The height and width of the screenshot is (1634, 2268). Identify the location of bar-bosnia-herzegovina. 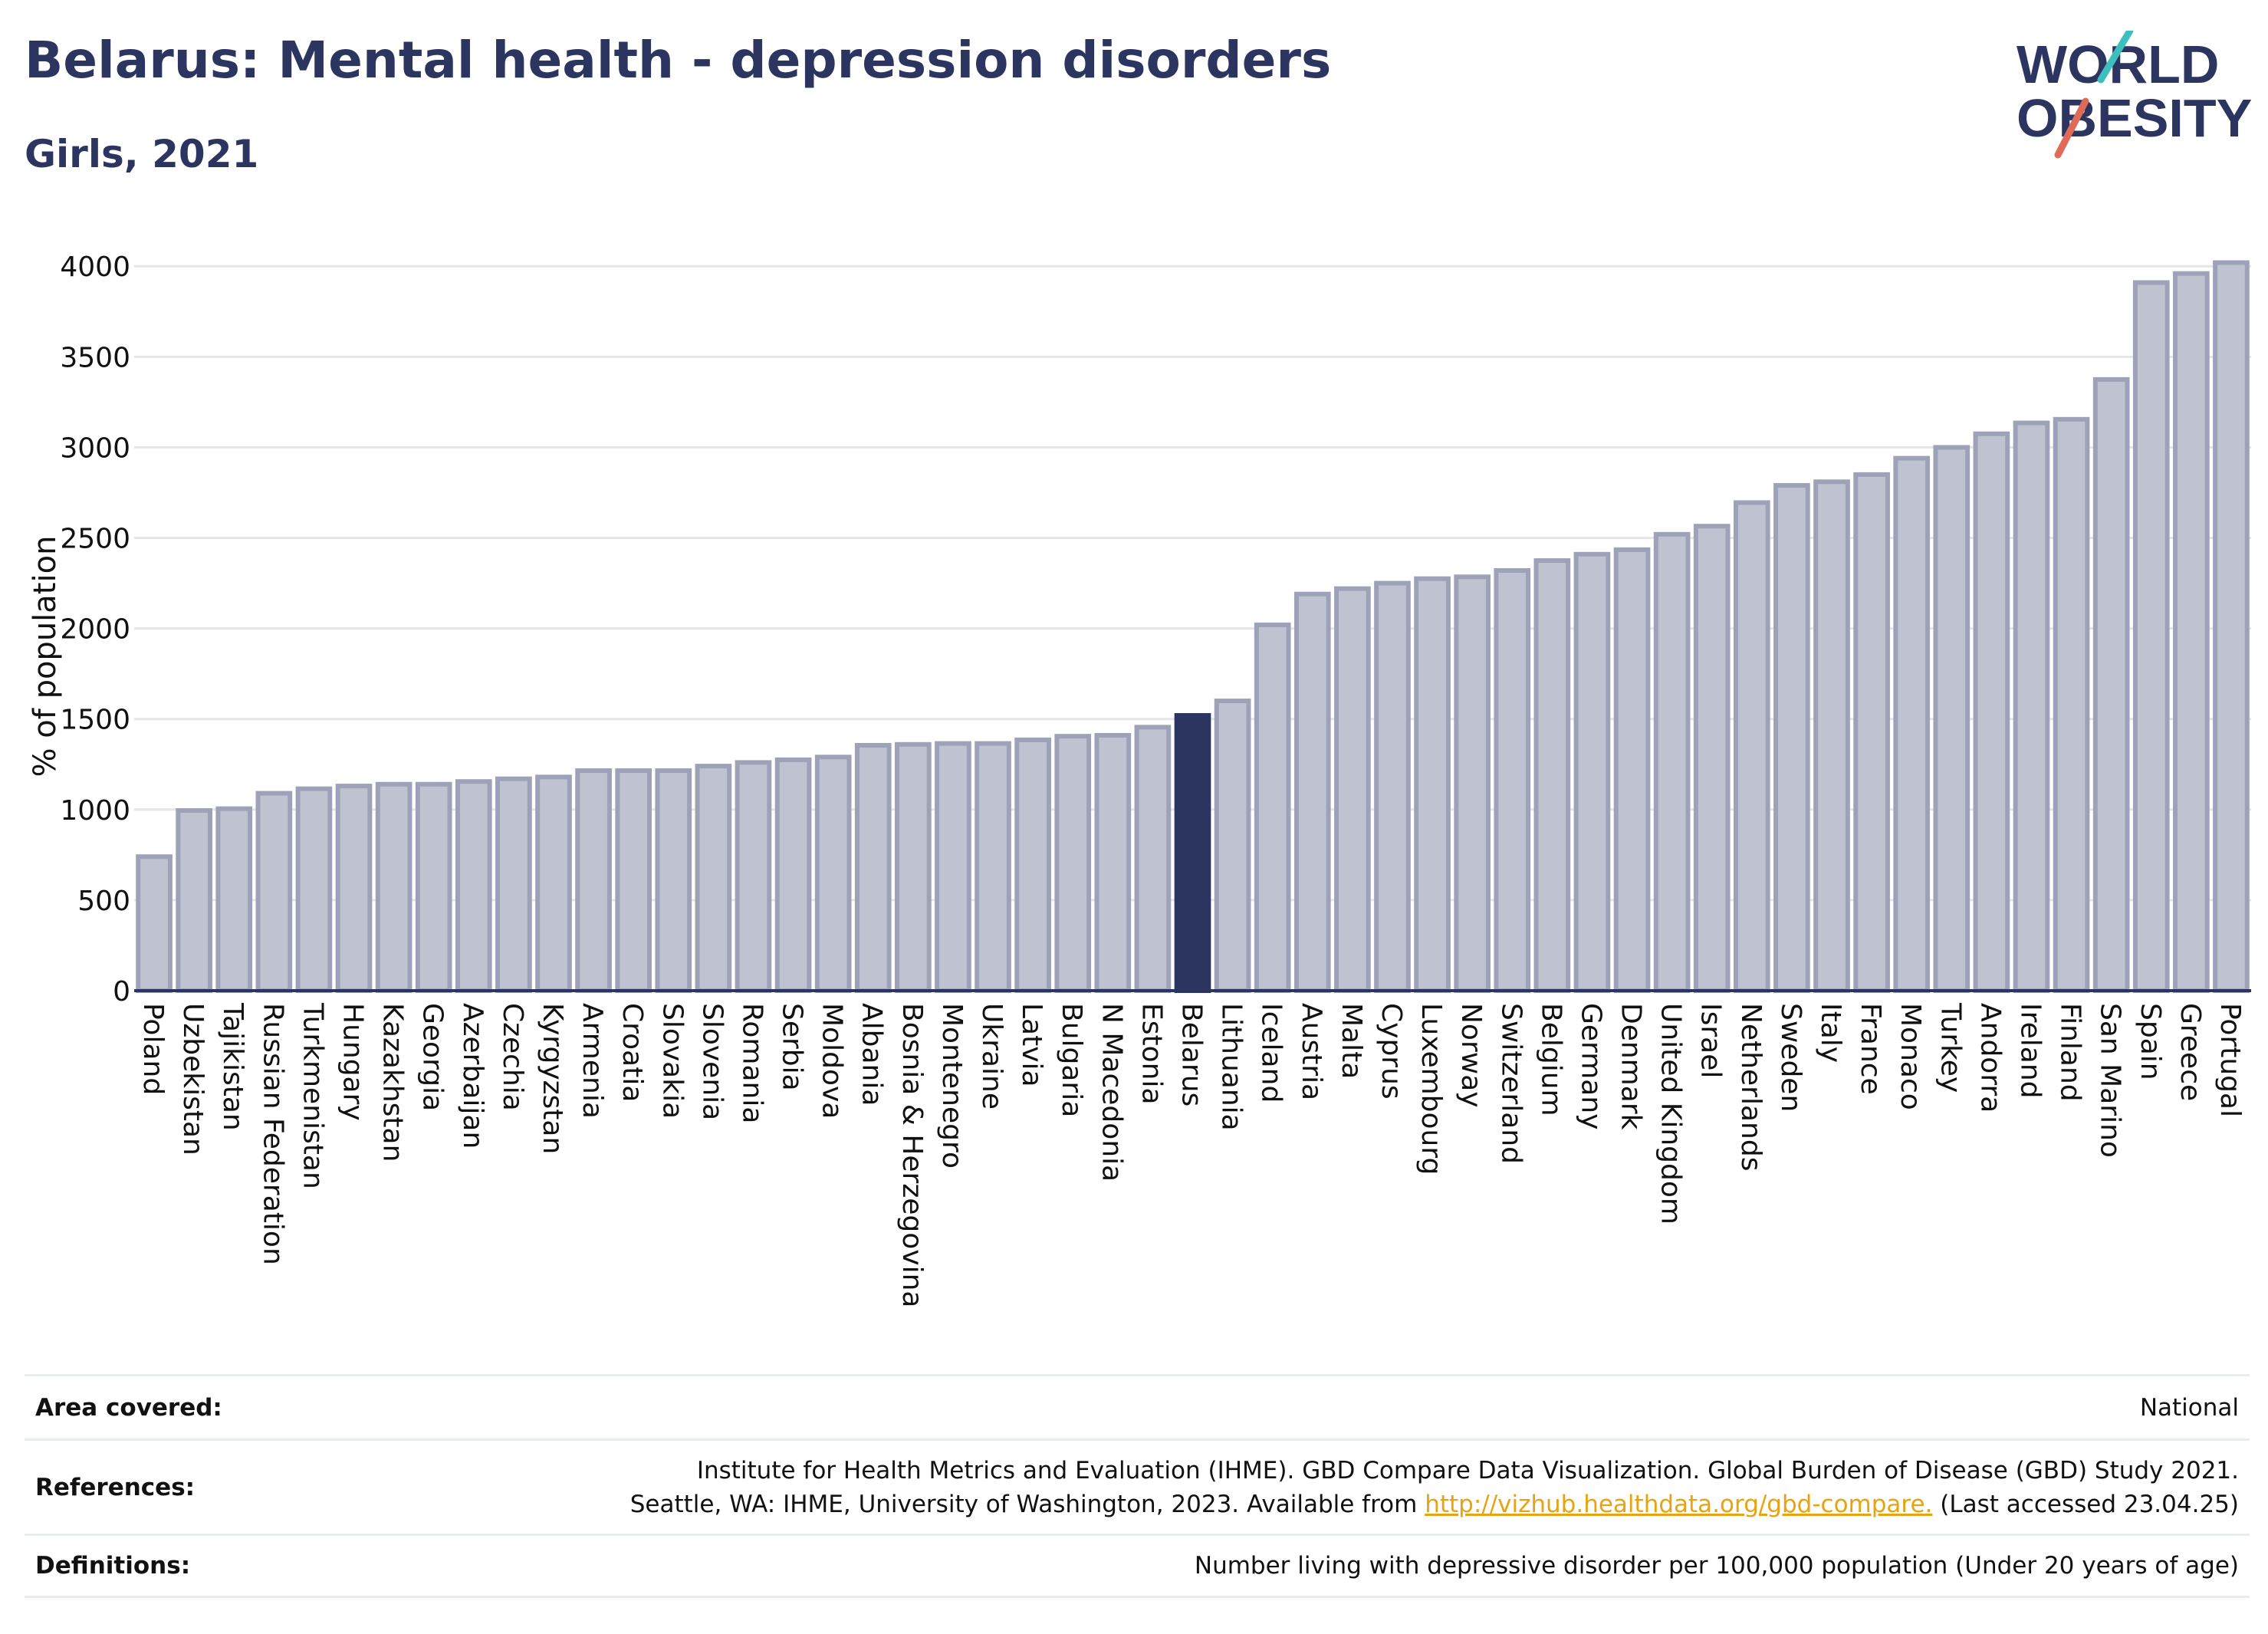
(913, 867).